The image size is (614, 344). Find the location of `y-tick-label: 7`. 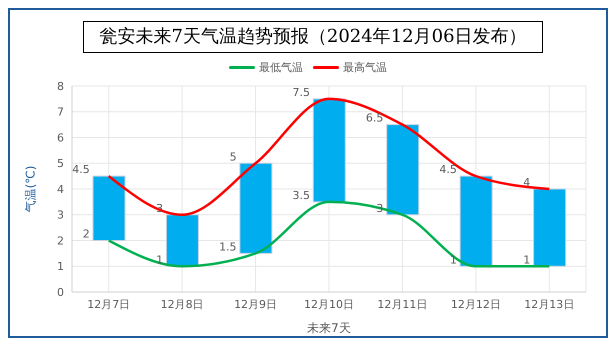

y-tick-label: 7 is located at coordinates (60, 112).